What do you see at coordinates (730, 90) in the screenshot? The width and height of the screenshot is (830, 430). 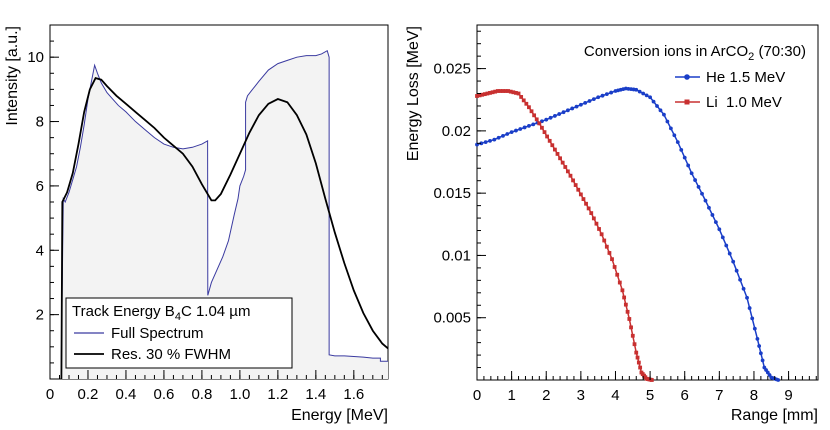 I see `right-legend: He 1.5 MeV Li 1.0 MeV` at bounding box center [730, 90].